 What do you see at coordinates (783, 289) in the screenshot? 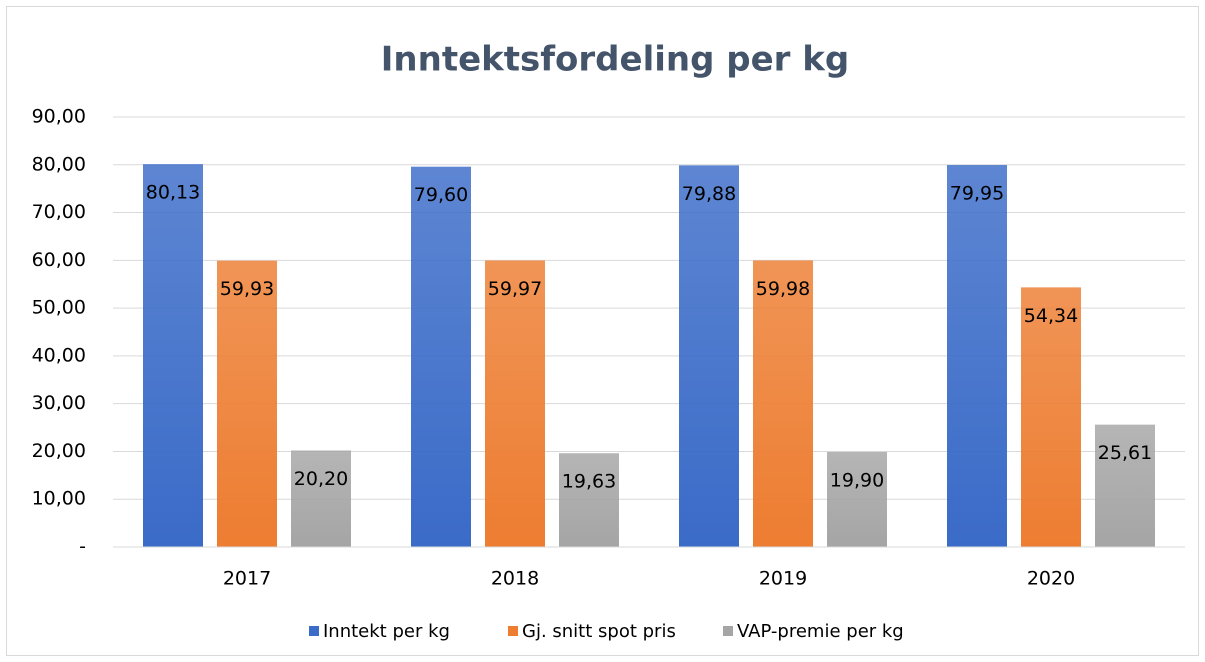
I see `data-label: 59,98` at bounding box center [783, 289].